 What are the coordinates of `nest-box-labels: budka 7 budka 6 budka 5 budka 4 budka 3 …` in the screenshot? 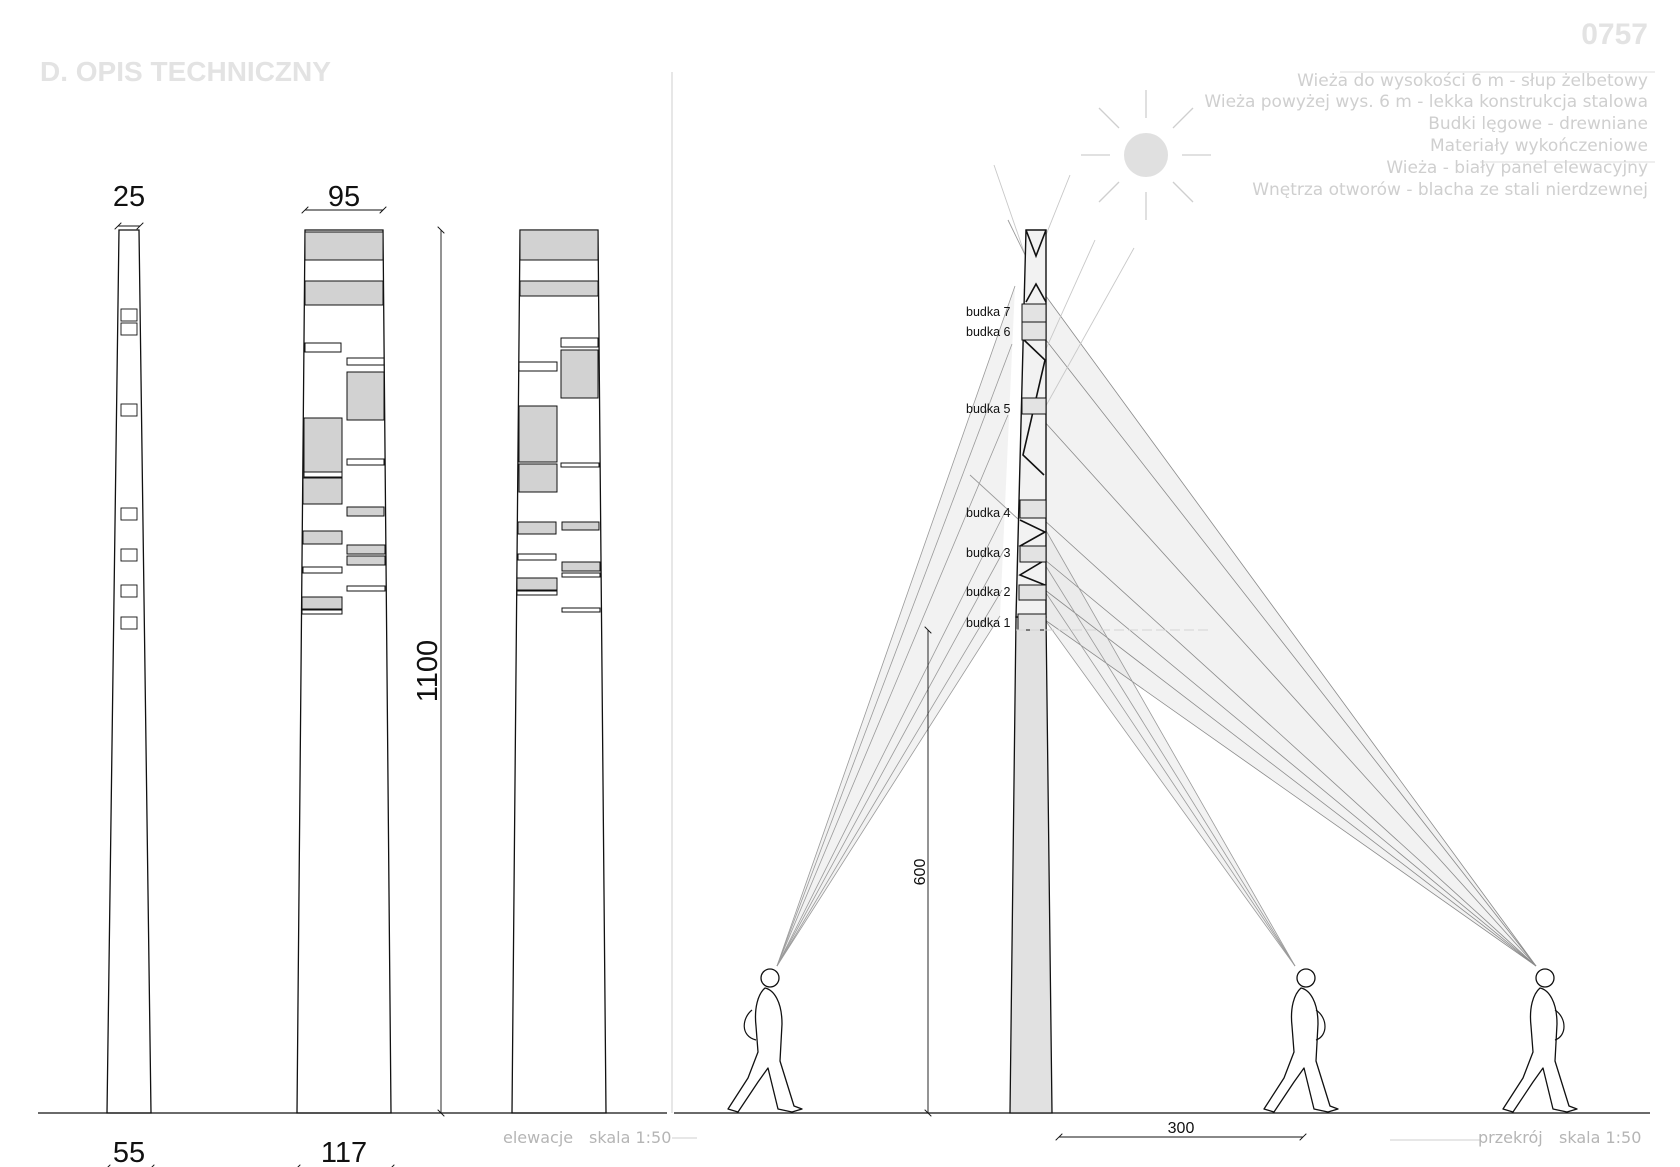 It's located at (988, 467).